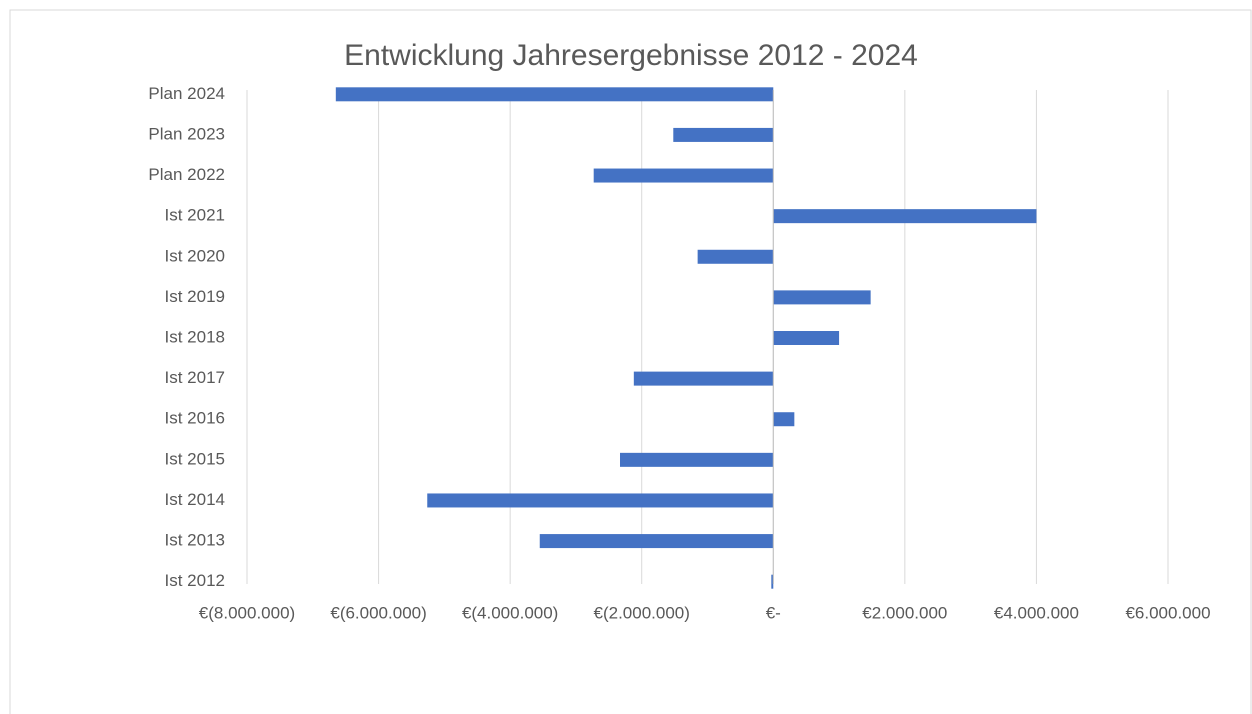 This screenshot has height=714, width=1252. Describe the element at coordinates (195, 336) in the screenshot. I see `y-tick-label: Ist 2018` at that location.